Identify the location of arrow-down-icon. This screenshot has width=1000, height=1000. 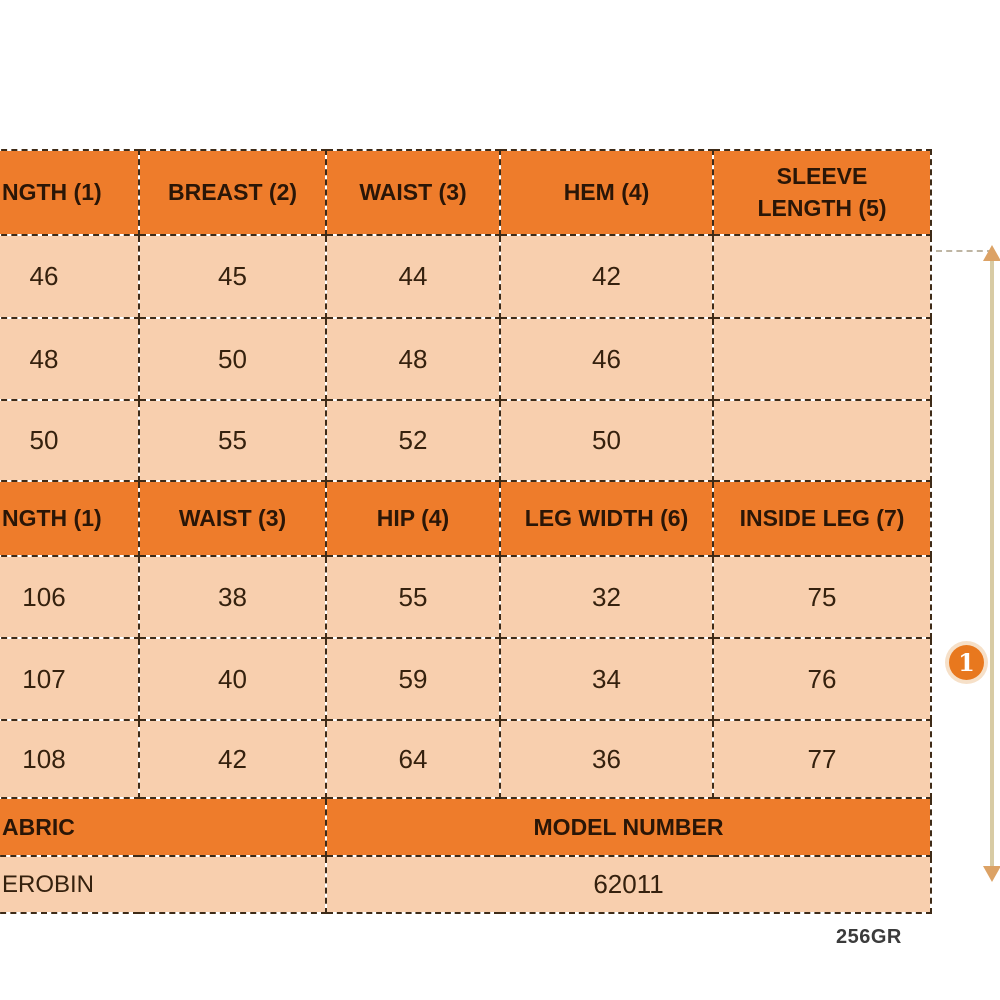
(991, 874).